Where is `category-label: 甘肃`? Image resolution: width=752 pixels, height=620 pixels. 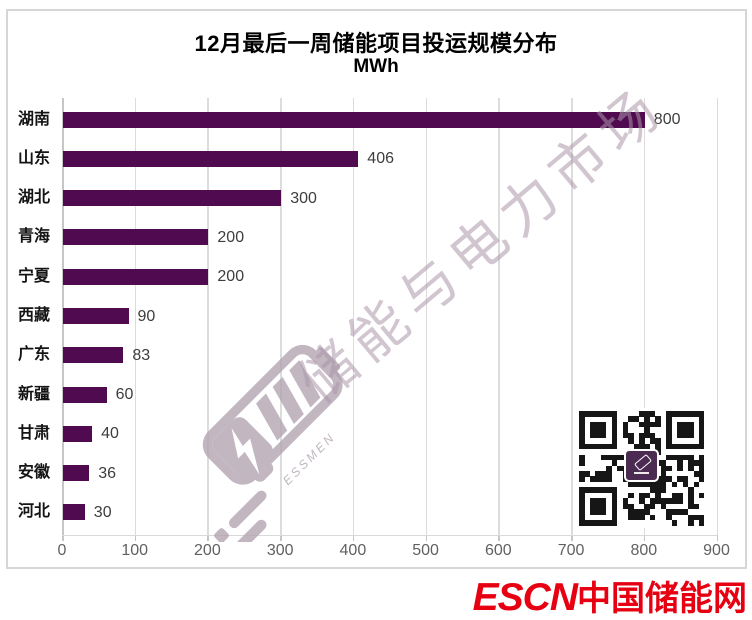 category-label: 甘肃 is located at coordinates (33, 433).